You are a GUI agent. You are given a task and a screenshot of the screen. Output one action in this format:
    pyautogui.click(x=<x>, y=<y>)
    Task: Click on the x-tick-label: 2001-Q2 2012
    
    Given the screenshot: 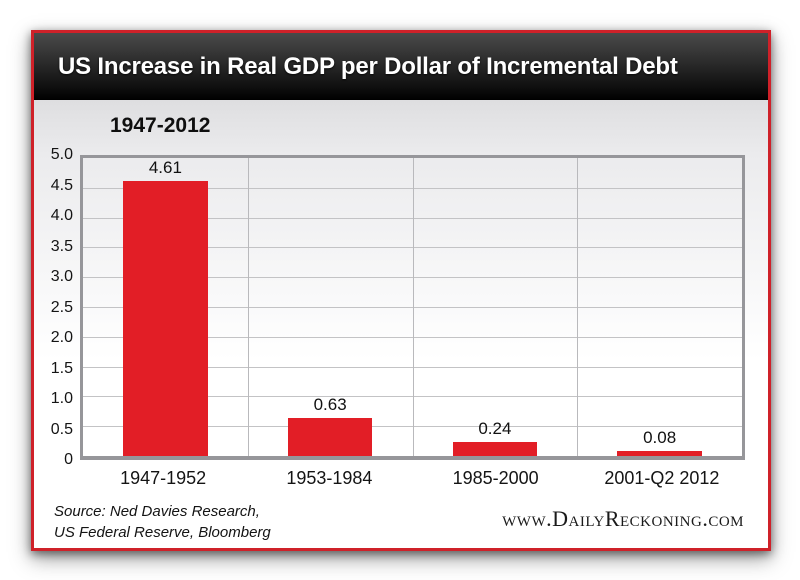 What is the action you would take?
    pyautogui.click(x=662, y=478)
    